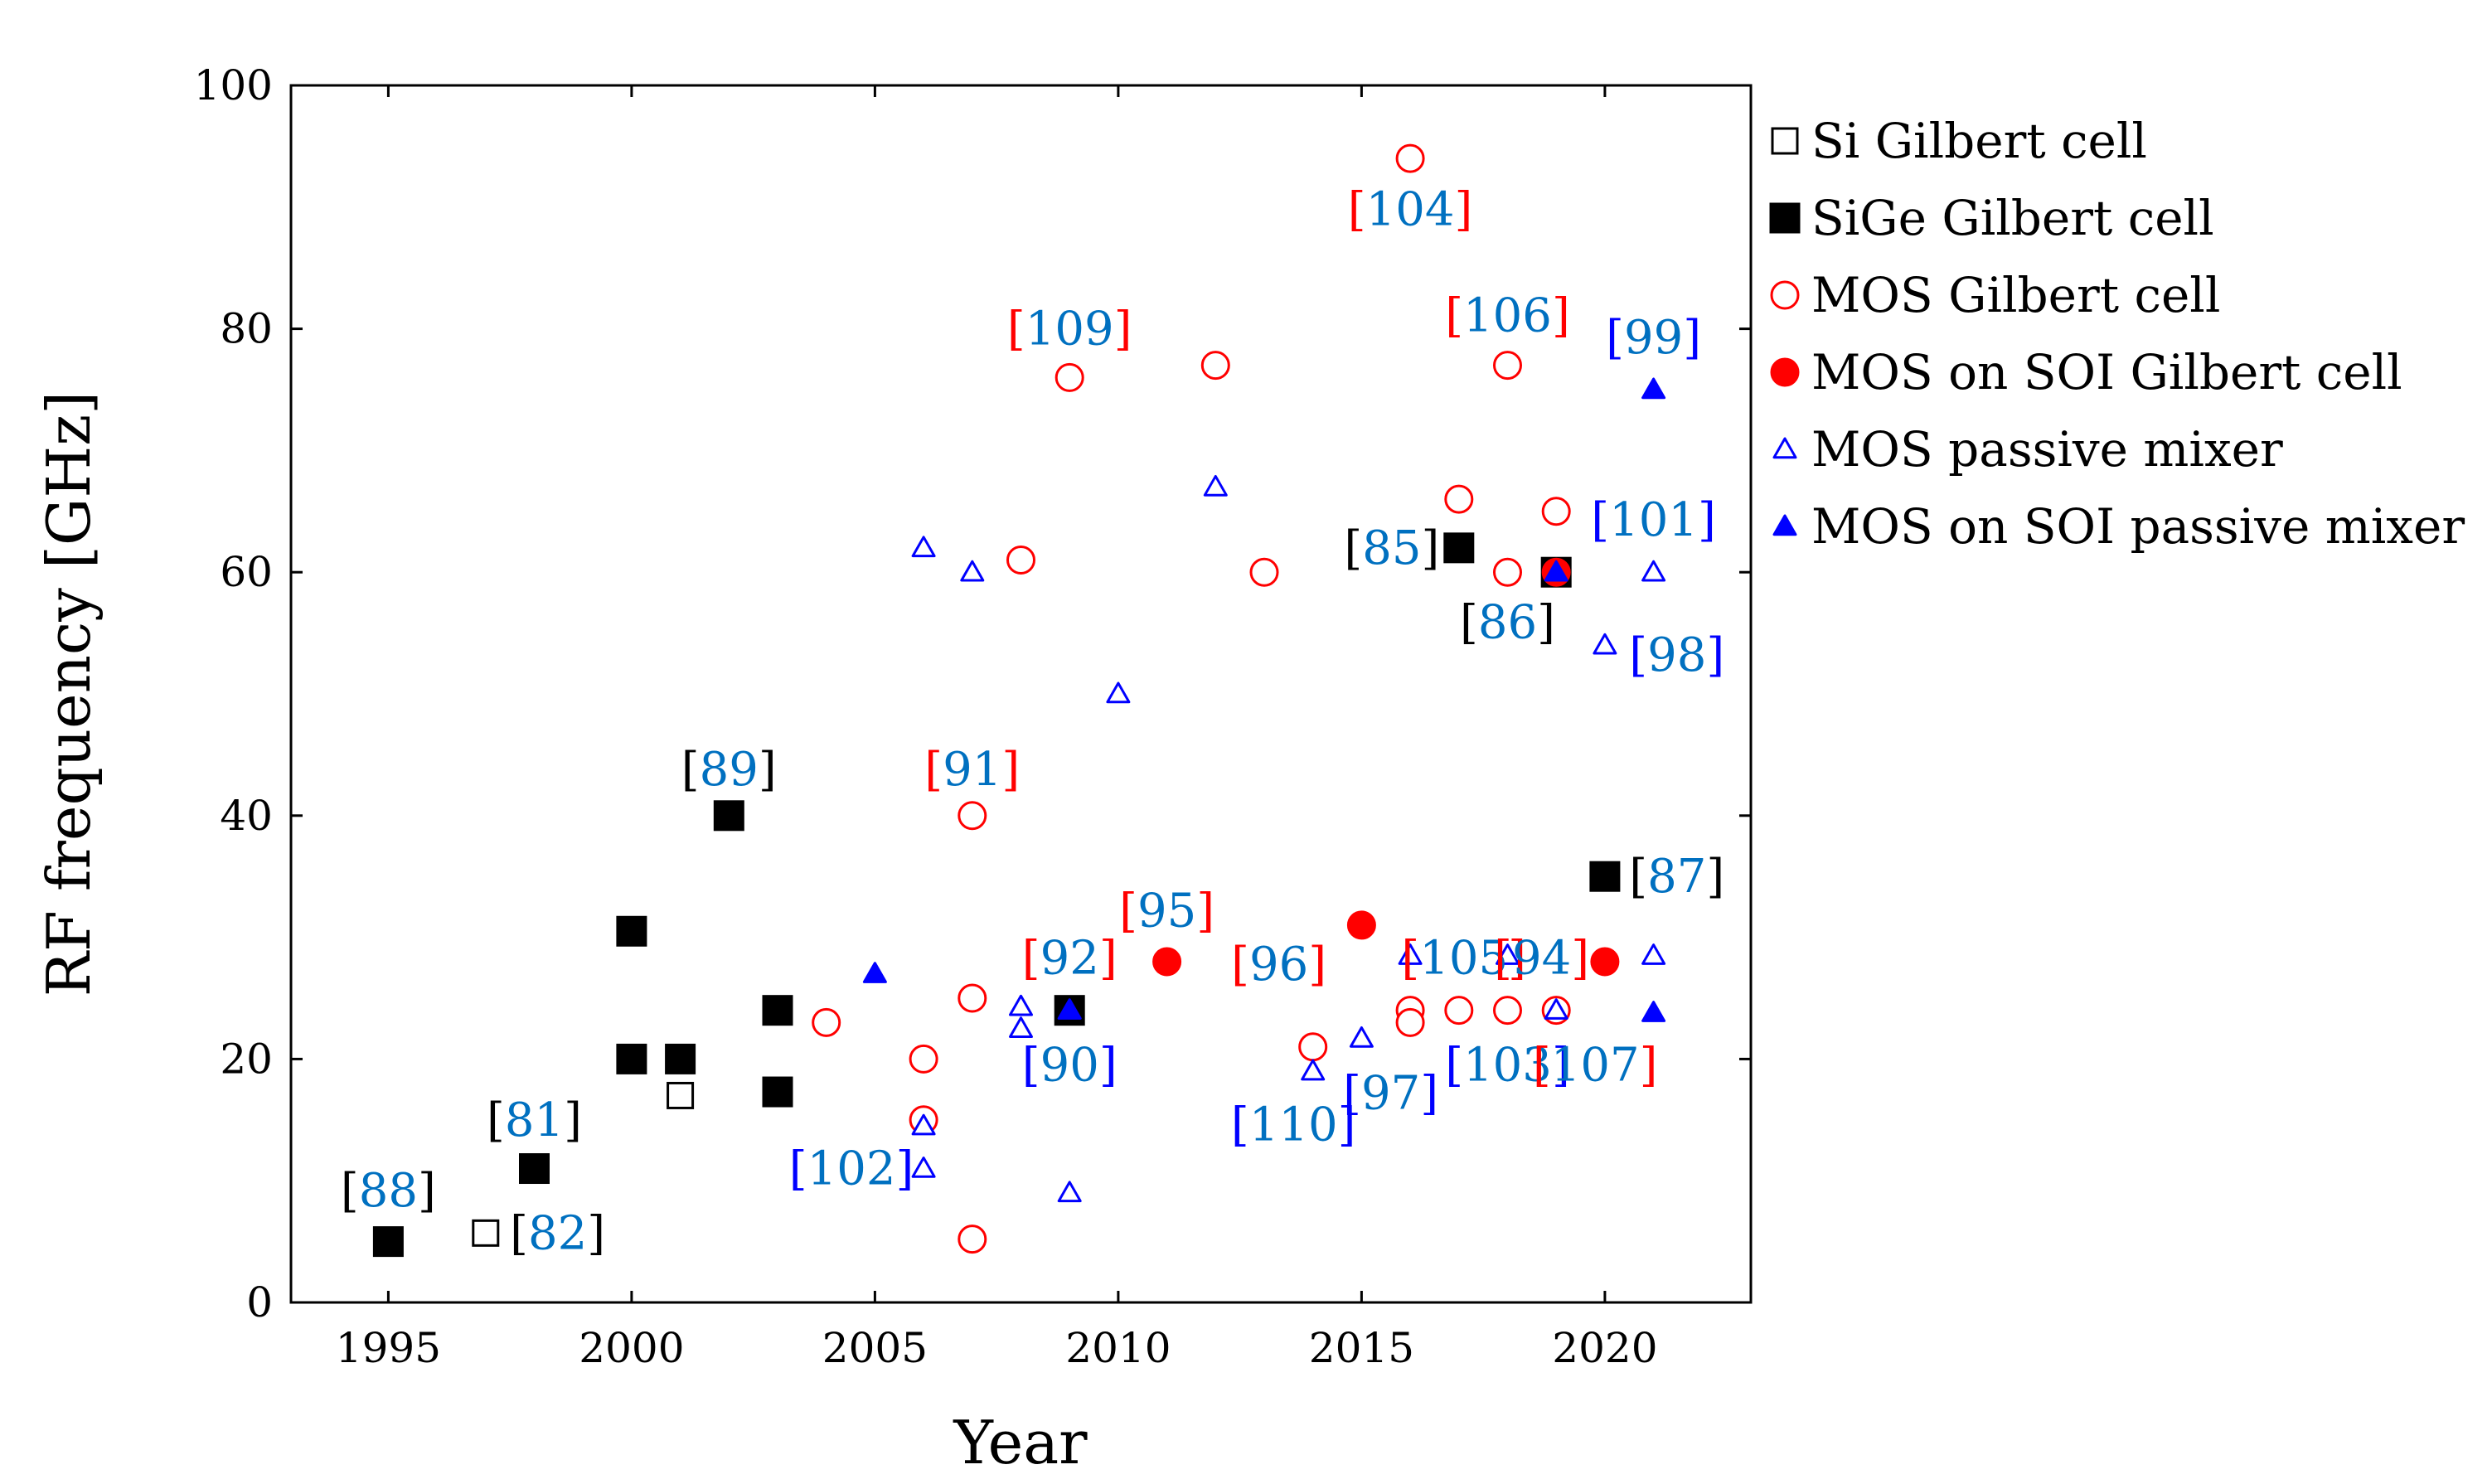 The height and width of the screenshot is (1484, 2492). What do you see at coordinates (1596, 1066) in the screenshot?
I see `citation-label: [107]` at bounding box center [1596, 1066].